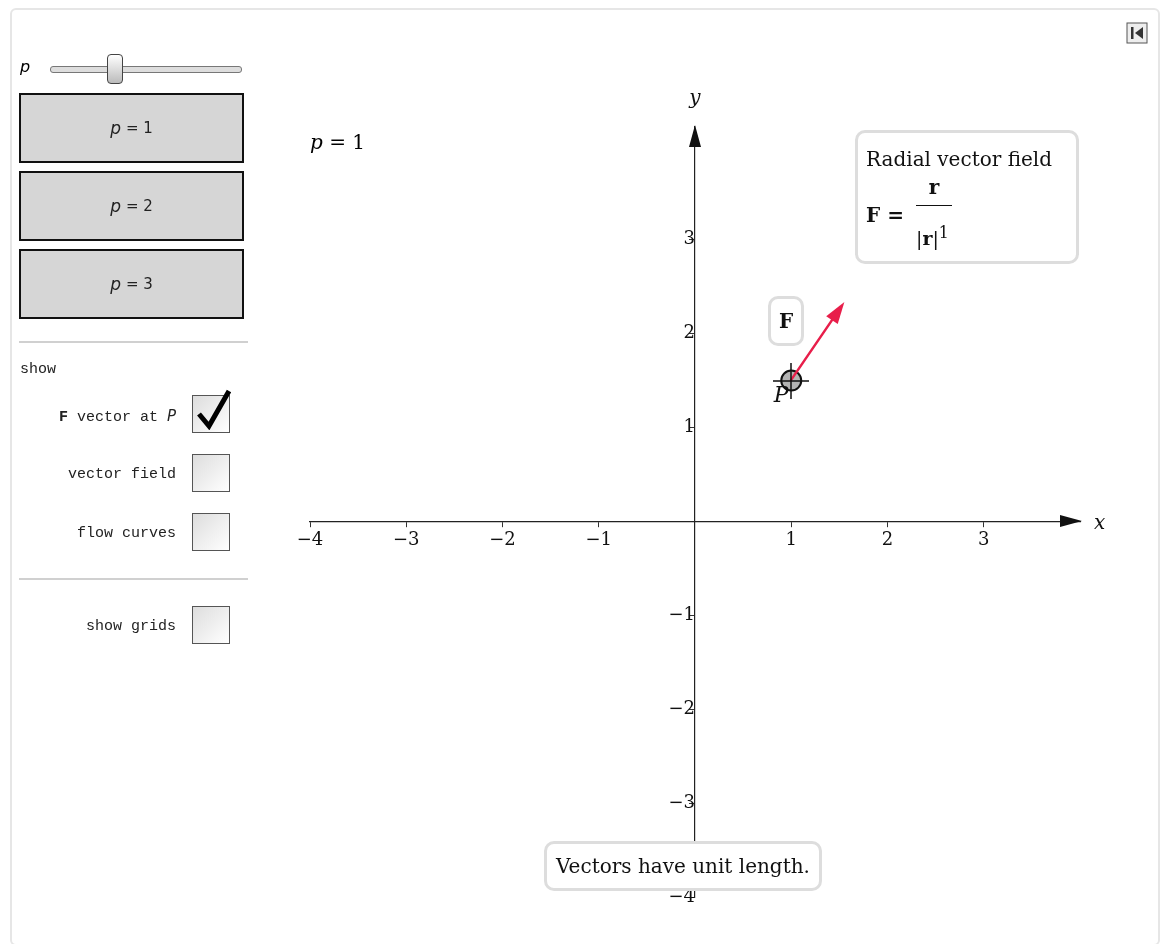 Image resolution: width=1162 pixels, height=944 pixels. Describe the element at coordinates (689, 426) in the screenshot. I see `y-tick-label: 1` at that location.